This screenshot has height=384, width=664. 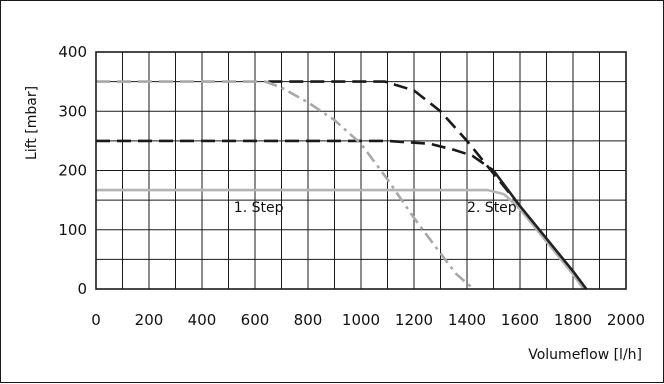 I want to click on x-tick-label: 1800, so click(x=573, y=320).